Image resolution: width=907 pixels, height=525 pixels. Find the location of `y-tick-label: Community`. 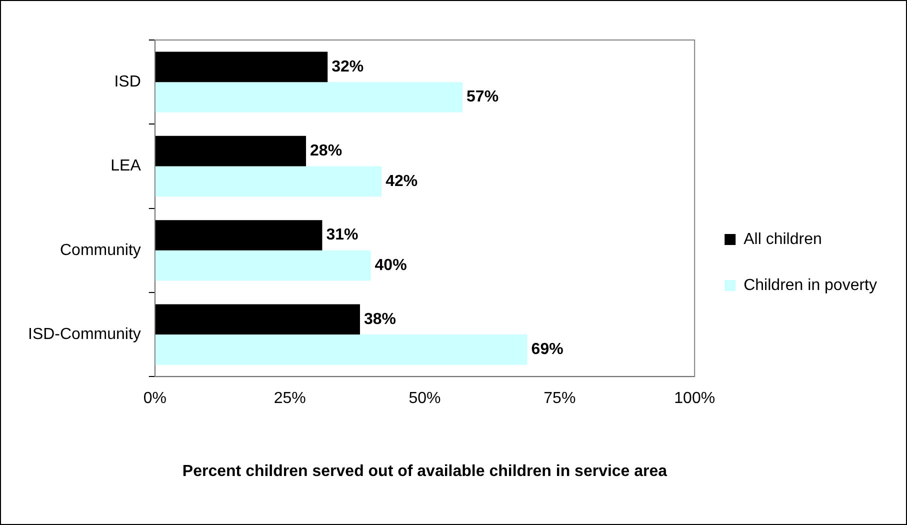

y-tick-label: Community is located at coordinates (100, 250).